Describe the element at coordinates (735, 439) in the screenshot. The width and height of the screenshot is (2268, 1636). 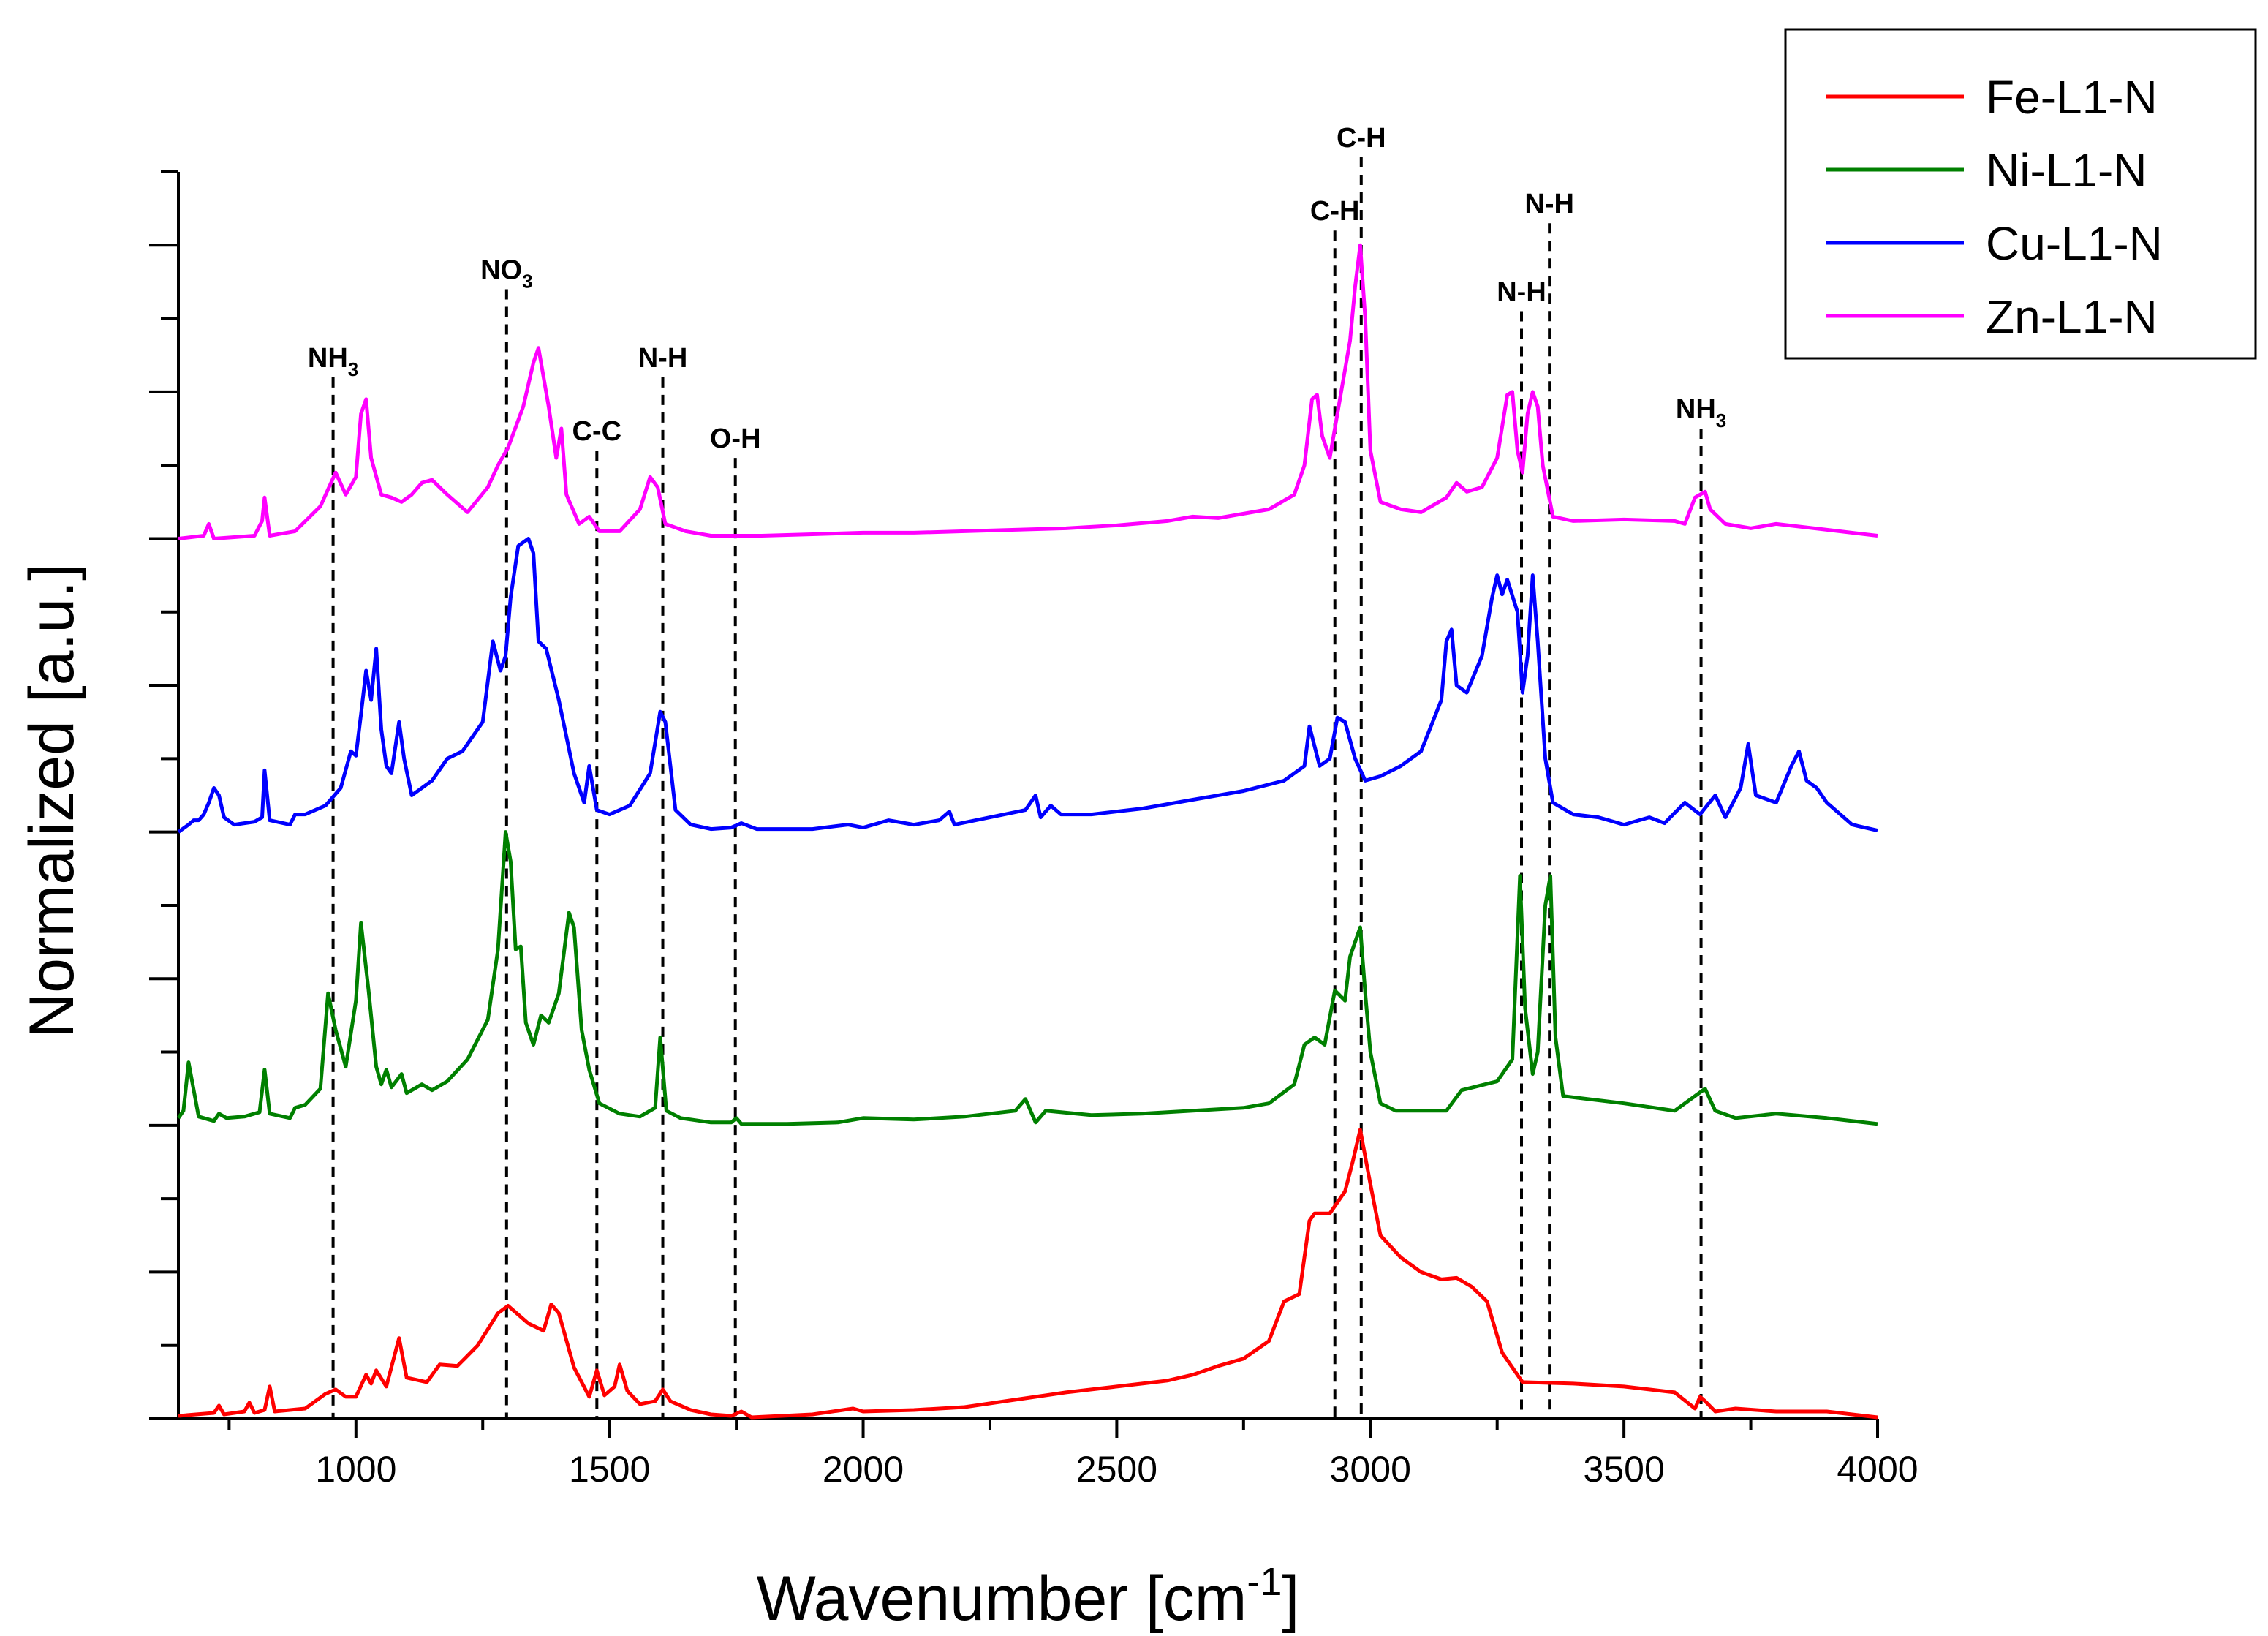
I see `annotation-label: O-H` at that location.